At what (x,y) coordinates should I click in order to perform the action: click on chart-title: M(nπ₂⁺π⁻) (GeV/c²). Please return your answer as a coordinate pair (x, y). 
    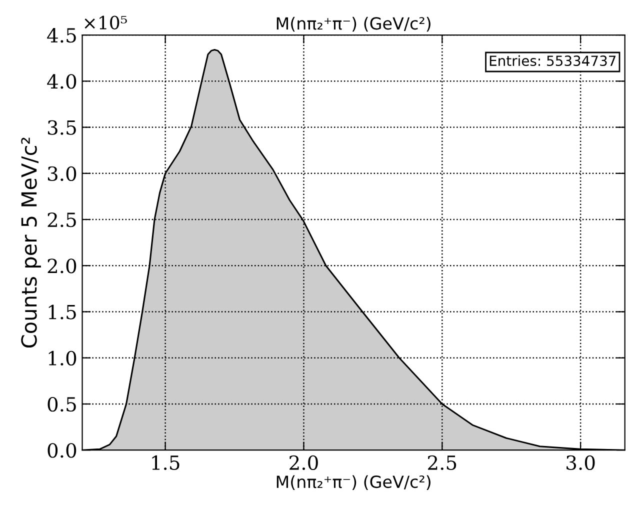
    Looking at the image, I should click on (353, 24).